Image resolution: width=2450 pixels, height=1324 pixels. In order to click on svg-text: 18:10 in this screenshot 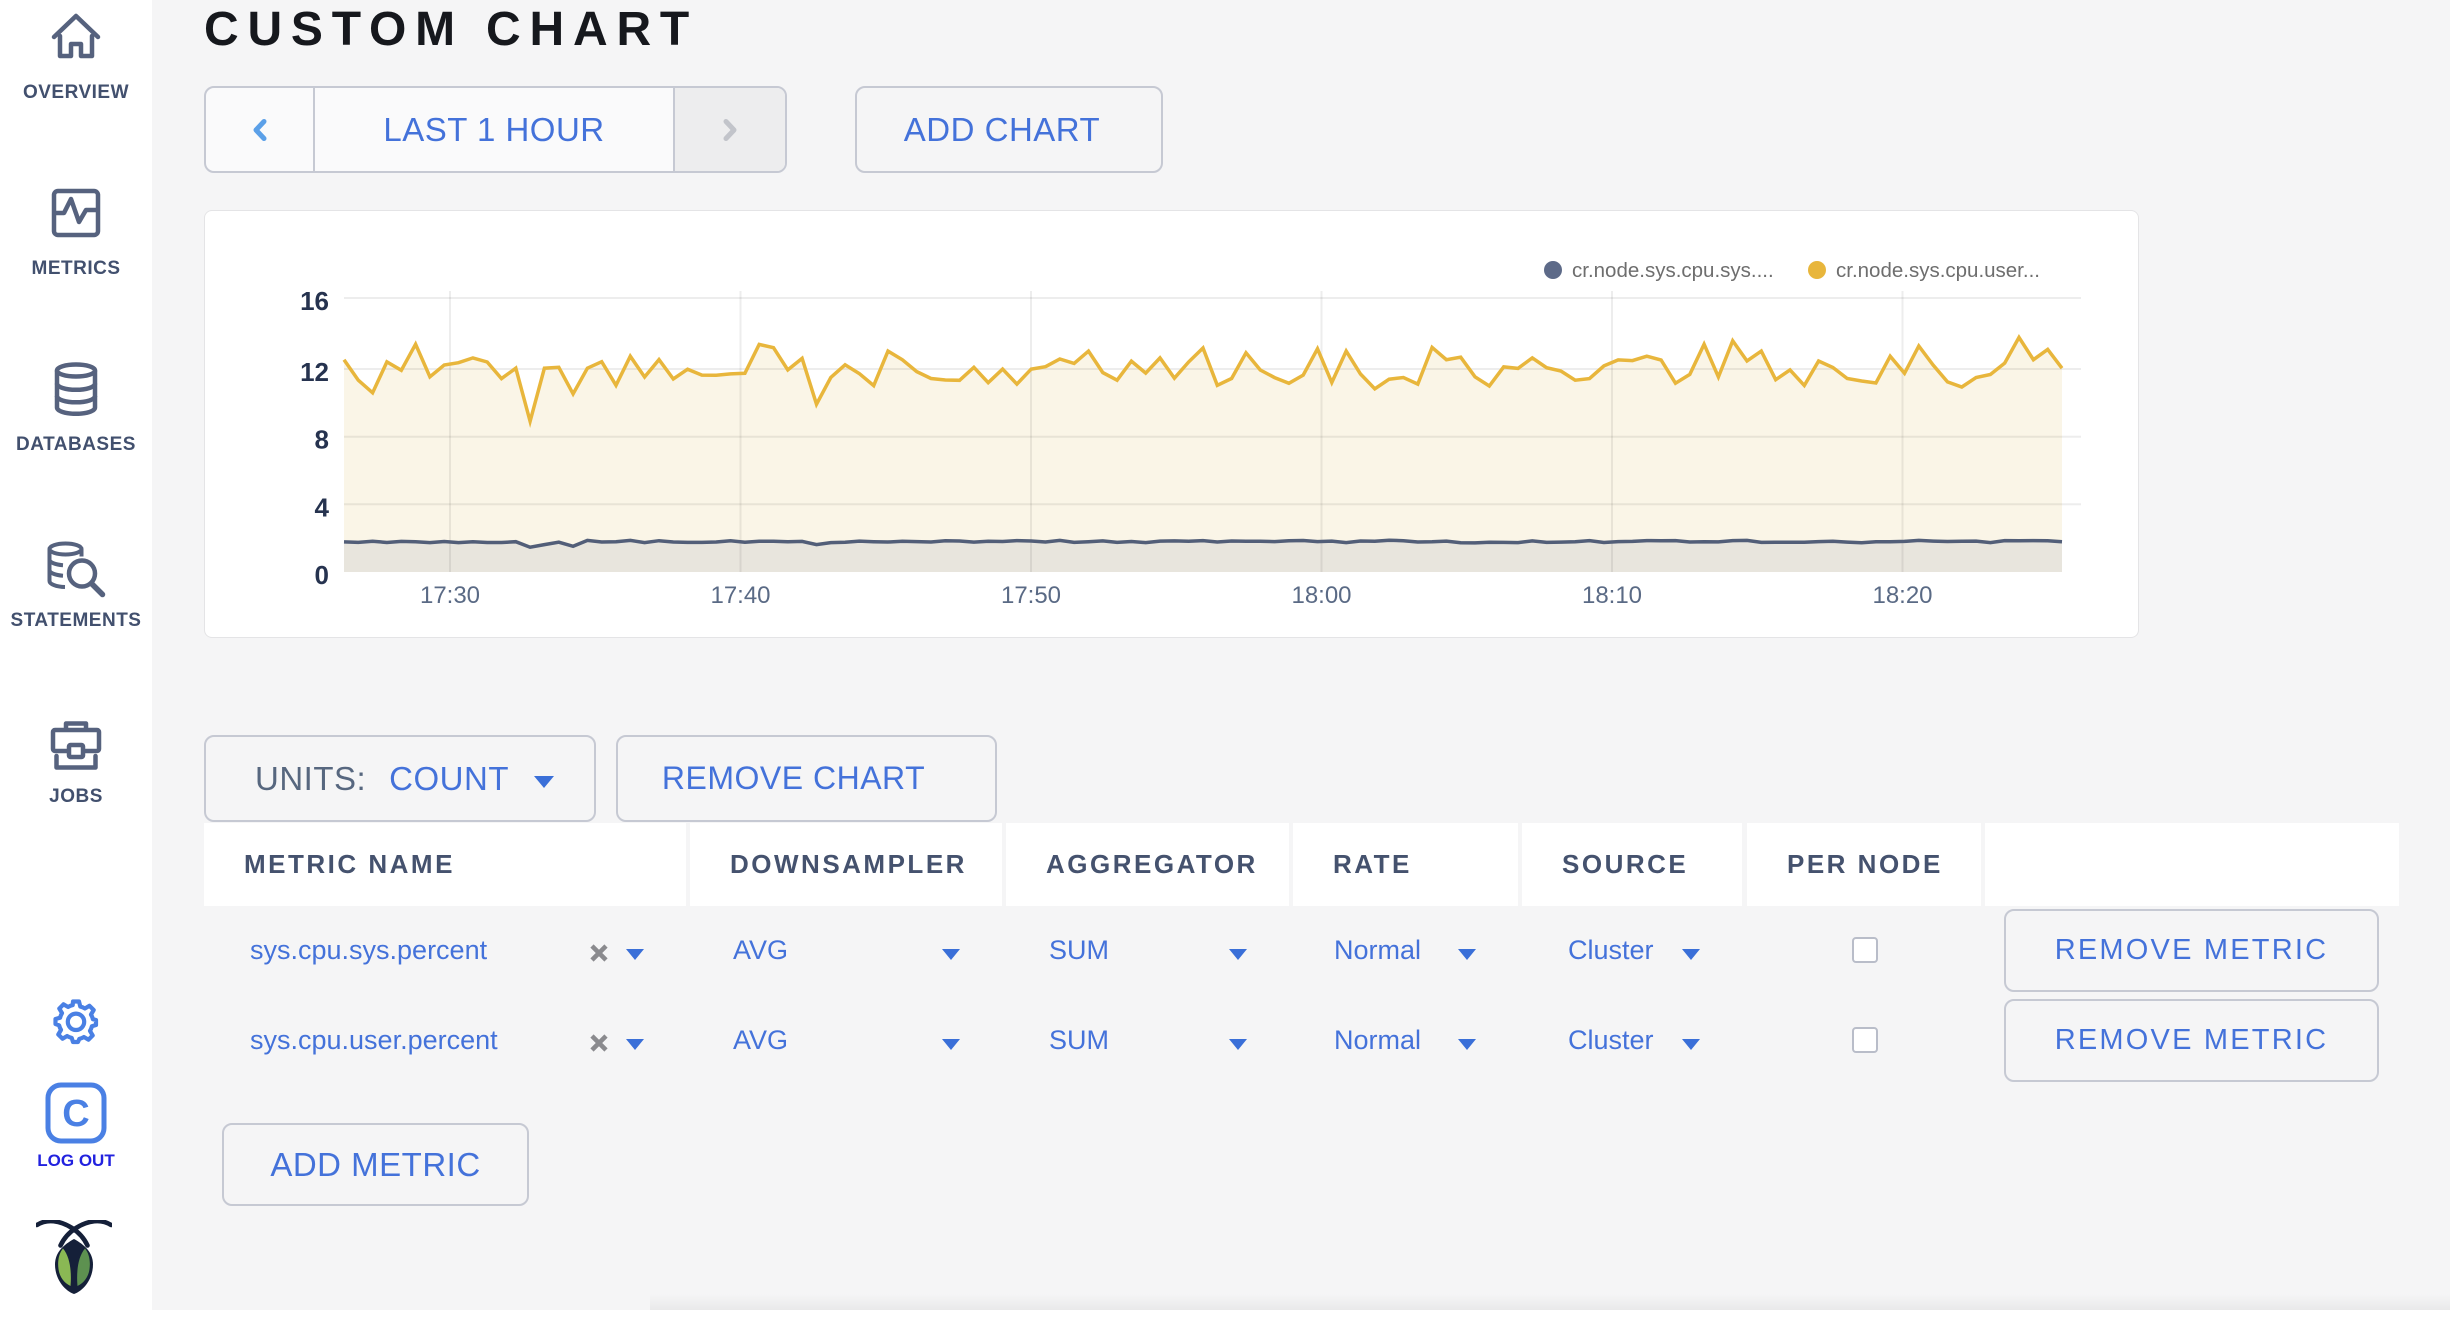, I will do `click(1612, 595)`.